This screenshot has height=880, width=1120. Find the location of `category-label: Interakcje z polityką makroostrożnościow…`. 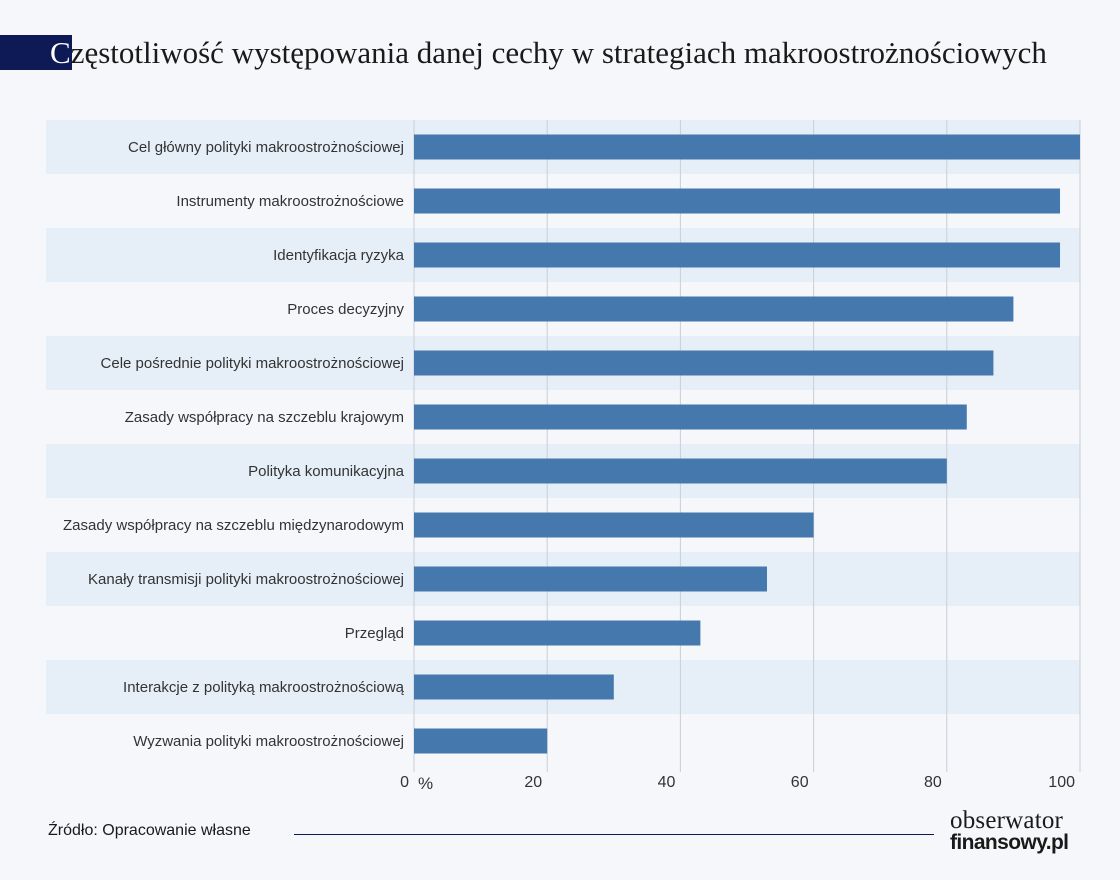

category-label: Interakcje z polityką makroostrożnościow… is located at coordinates (264, 687).